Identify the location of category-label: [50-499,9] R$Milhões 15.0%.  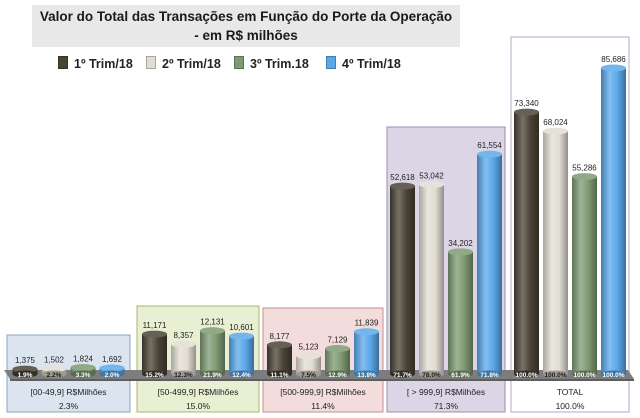
(198, 399).